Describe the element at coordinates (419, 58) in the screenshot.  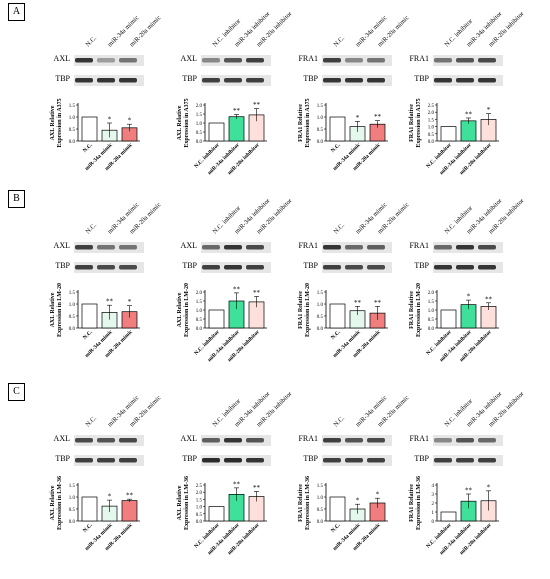
I see `blot-protein-label: FRA1` at that location.